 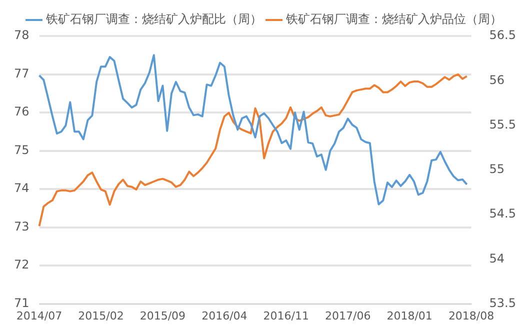 What do you see at coordinates (502, 213) in the screenshot?
I see `y2-tick-label: 54.5` at bounding box center [502, 213].